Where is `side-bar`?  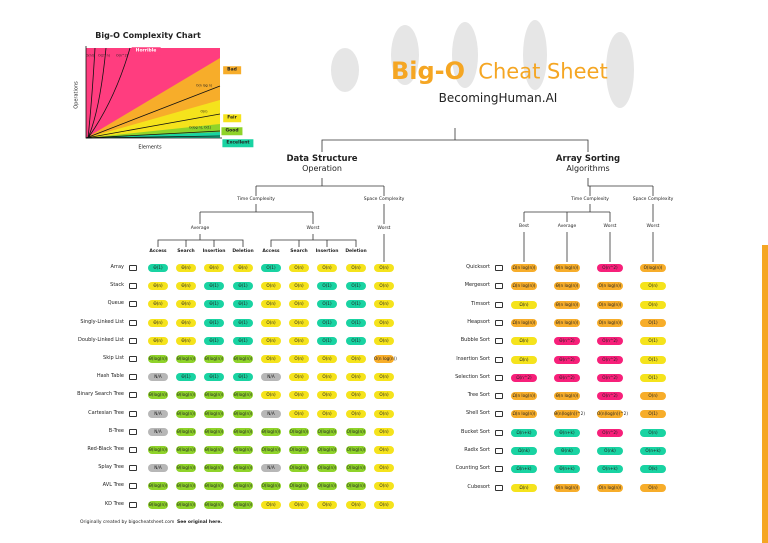 side-bar is located at coordinates (765, 394).